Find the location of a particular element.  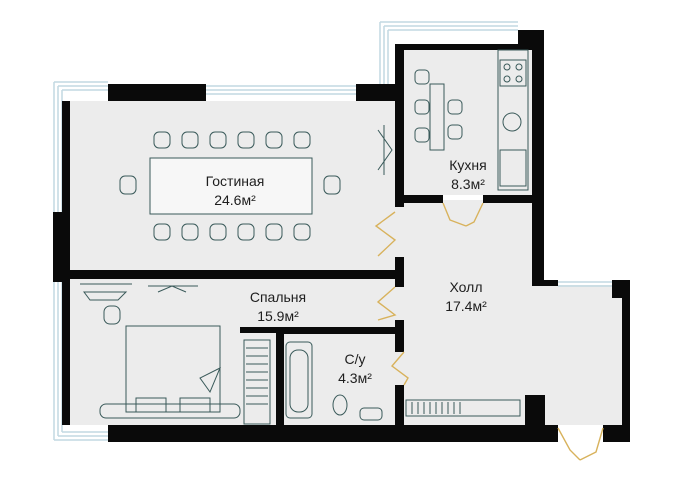

hall-floor is located at coordinates (465, 312).